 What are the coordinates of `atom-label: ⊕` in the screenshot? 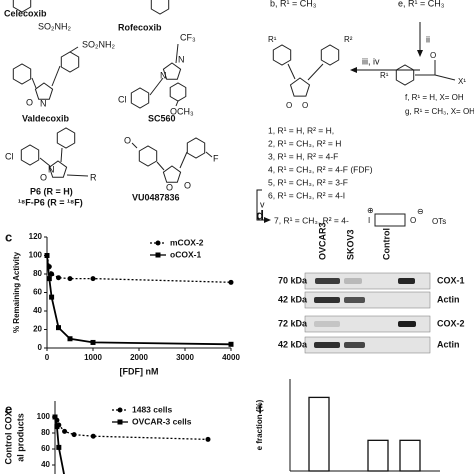 It's located at (370, 210).